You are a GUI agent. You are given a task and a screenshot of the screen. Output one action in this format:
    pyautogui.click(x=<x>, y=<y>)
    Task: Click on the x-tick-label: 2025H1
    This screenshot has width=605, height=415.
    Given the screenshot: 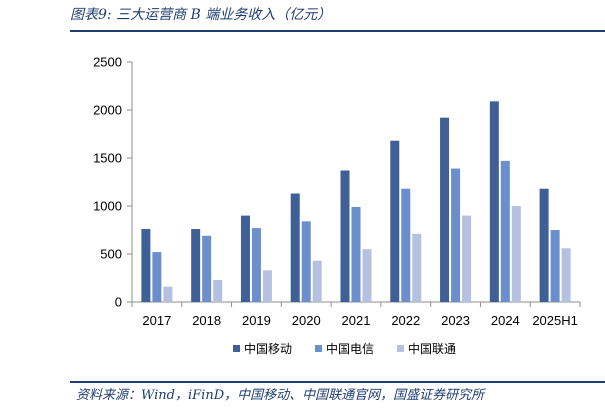 What is the action you would take?
    pyautogui.click(x=555, y=320)
    